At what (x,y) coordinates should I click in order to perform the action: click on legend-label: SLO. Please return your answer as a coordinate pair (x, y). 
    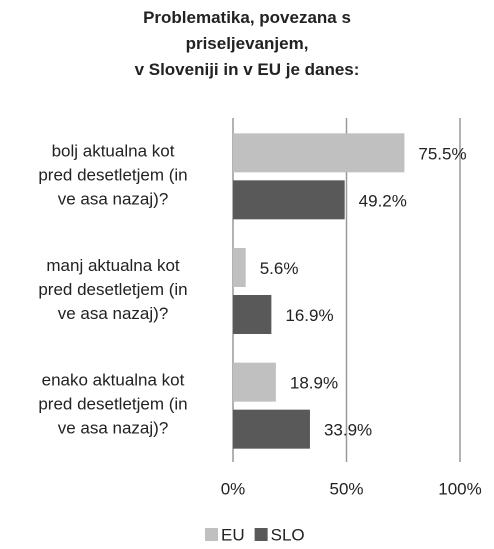
    Looking at the image, I should click on (288, 534).